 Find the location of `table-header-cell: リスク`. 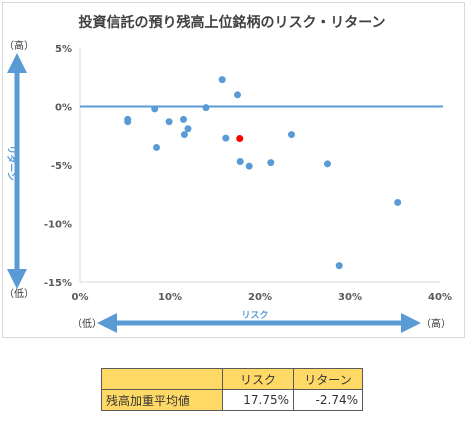

table-header-cell: リスク is located at coordinates (258, 379).